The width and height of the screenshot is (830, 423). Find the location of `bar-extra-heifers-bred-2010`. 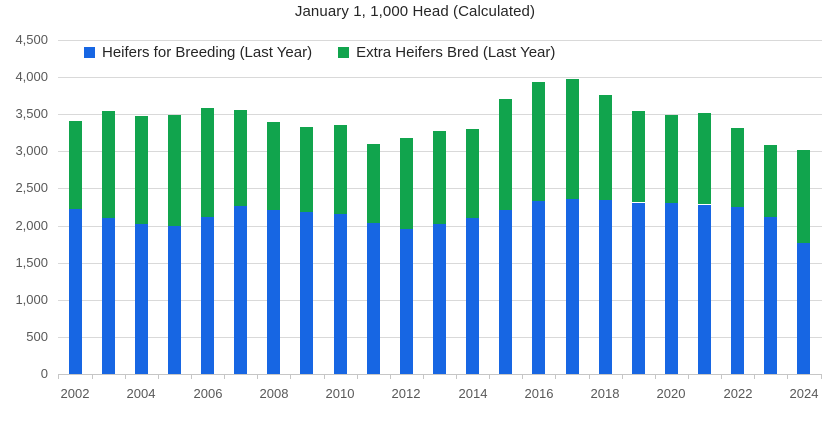

bar-extra-heifers-bred-2010 is located at coordinates (340, 169).